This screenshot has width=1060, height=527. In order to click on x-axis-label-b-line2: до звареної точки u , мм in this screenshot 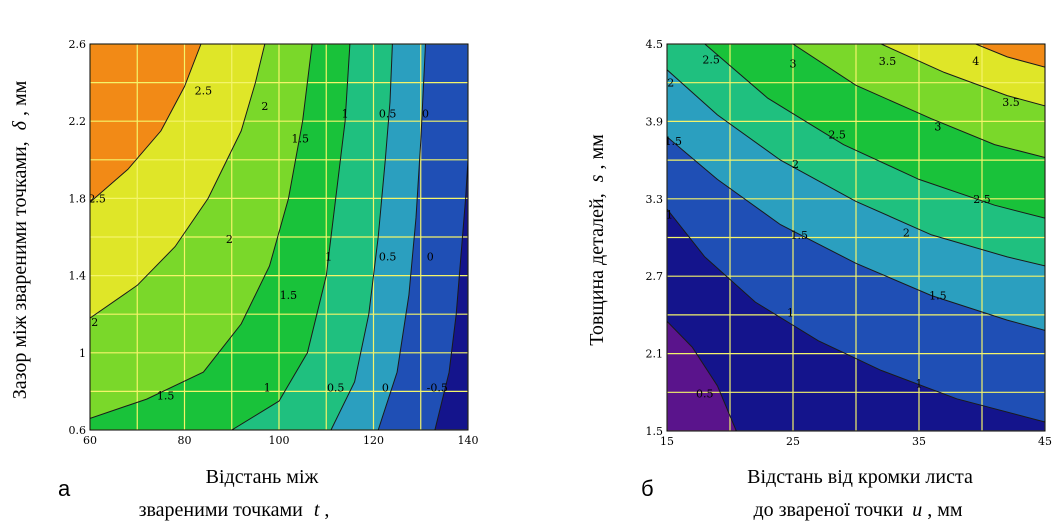, I will do `click(857, 510)`.